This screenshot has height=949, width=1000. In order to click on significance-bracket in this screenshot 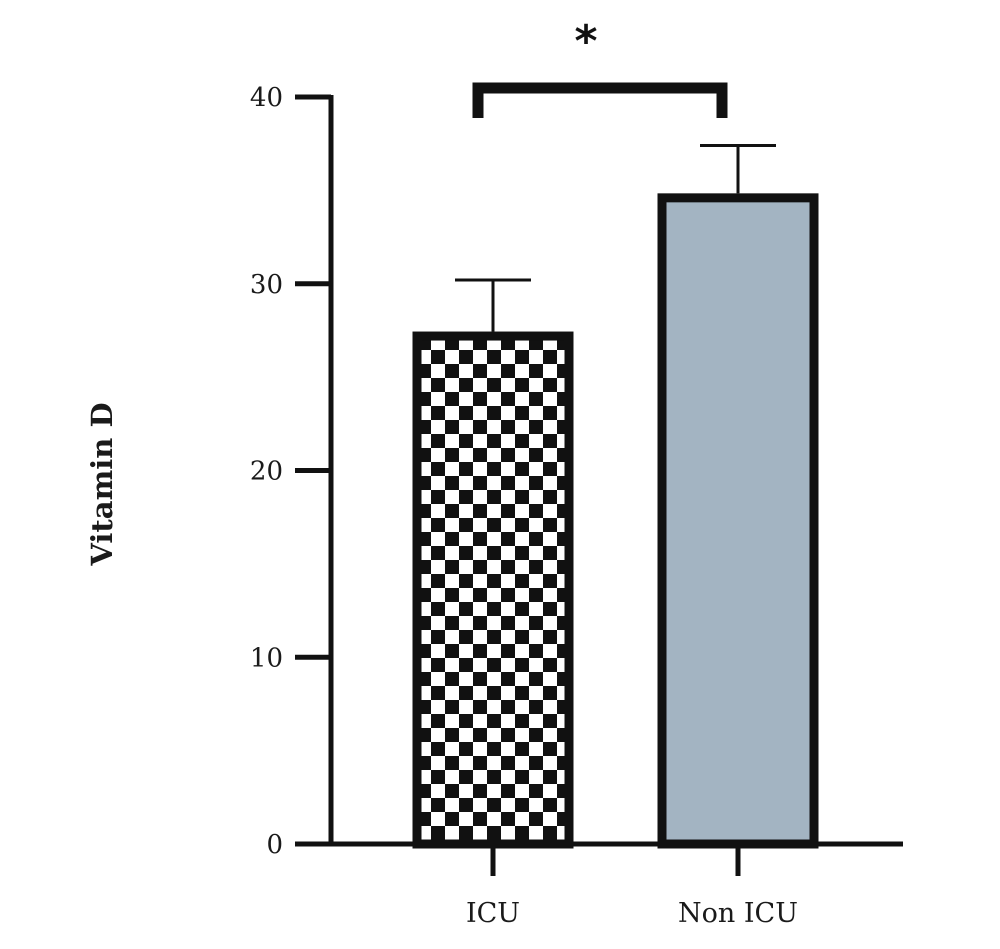, I will do `click(600, 100)`.